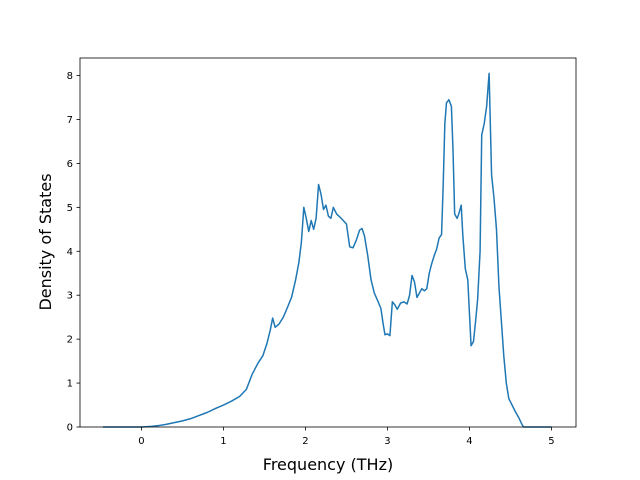 The image size is (640, 480). I want to click on y-tick-label: 8, so click(70, 76).